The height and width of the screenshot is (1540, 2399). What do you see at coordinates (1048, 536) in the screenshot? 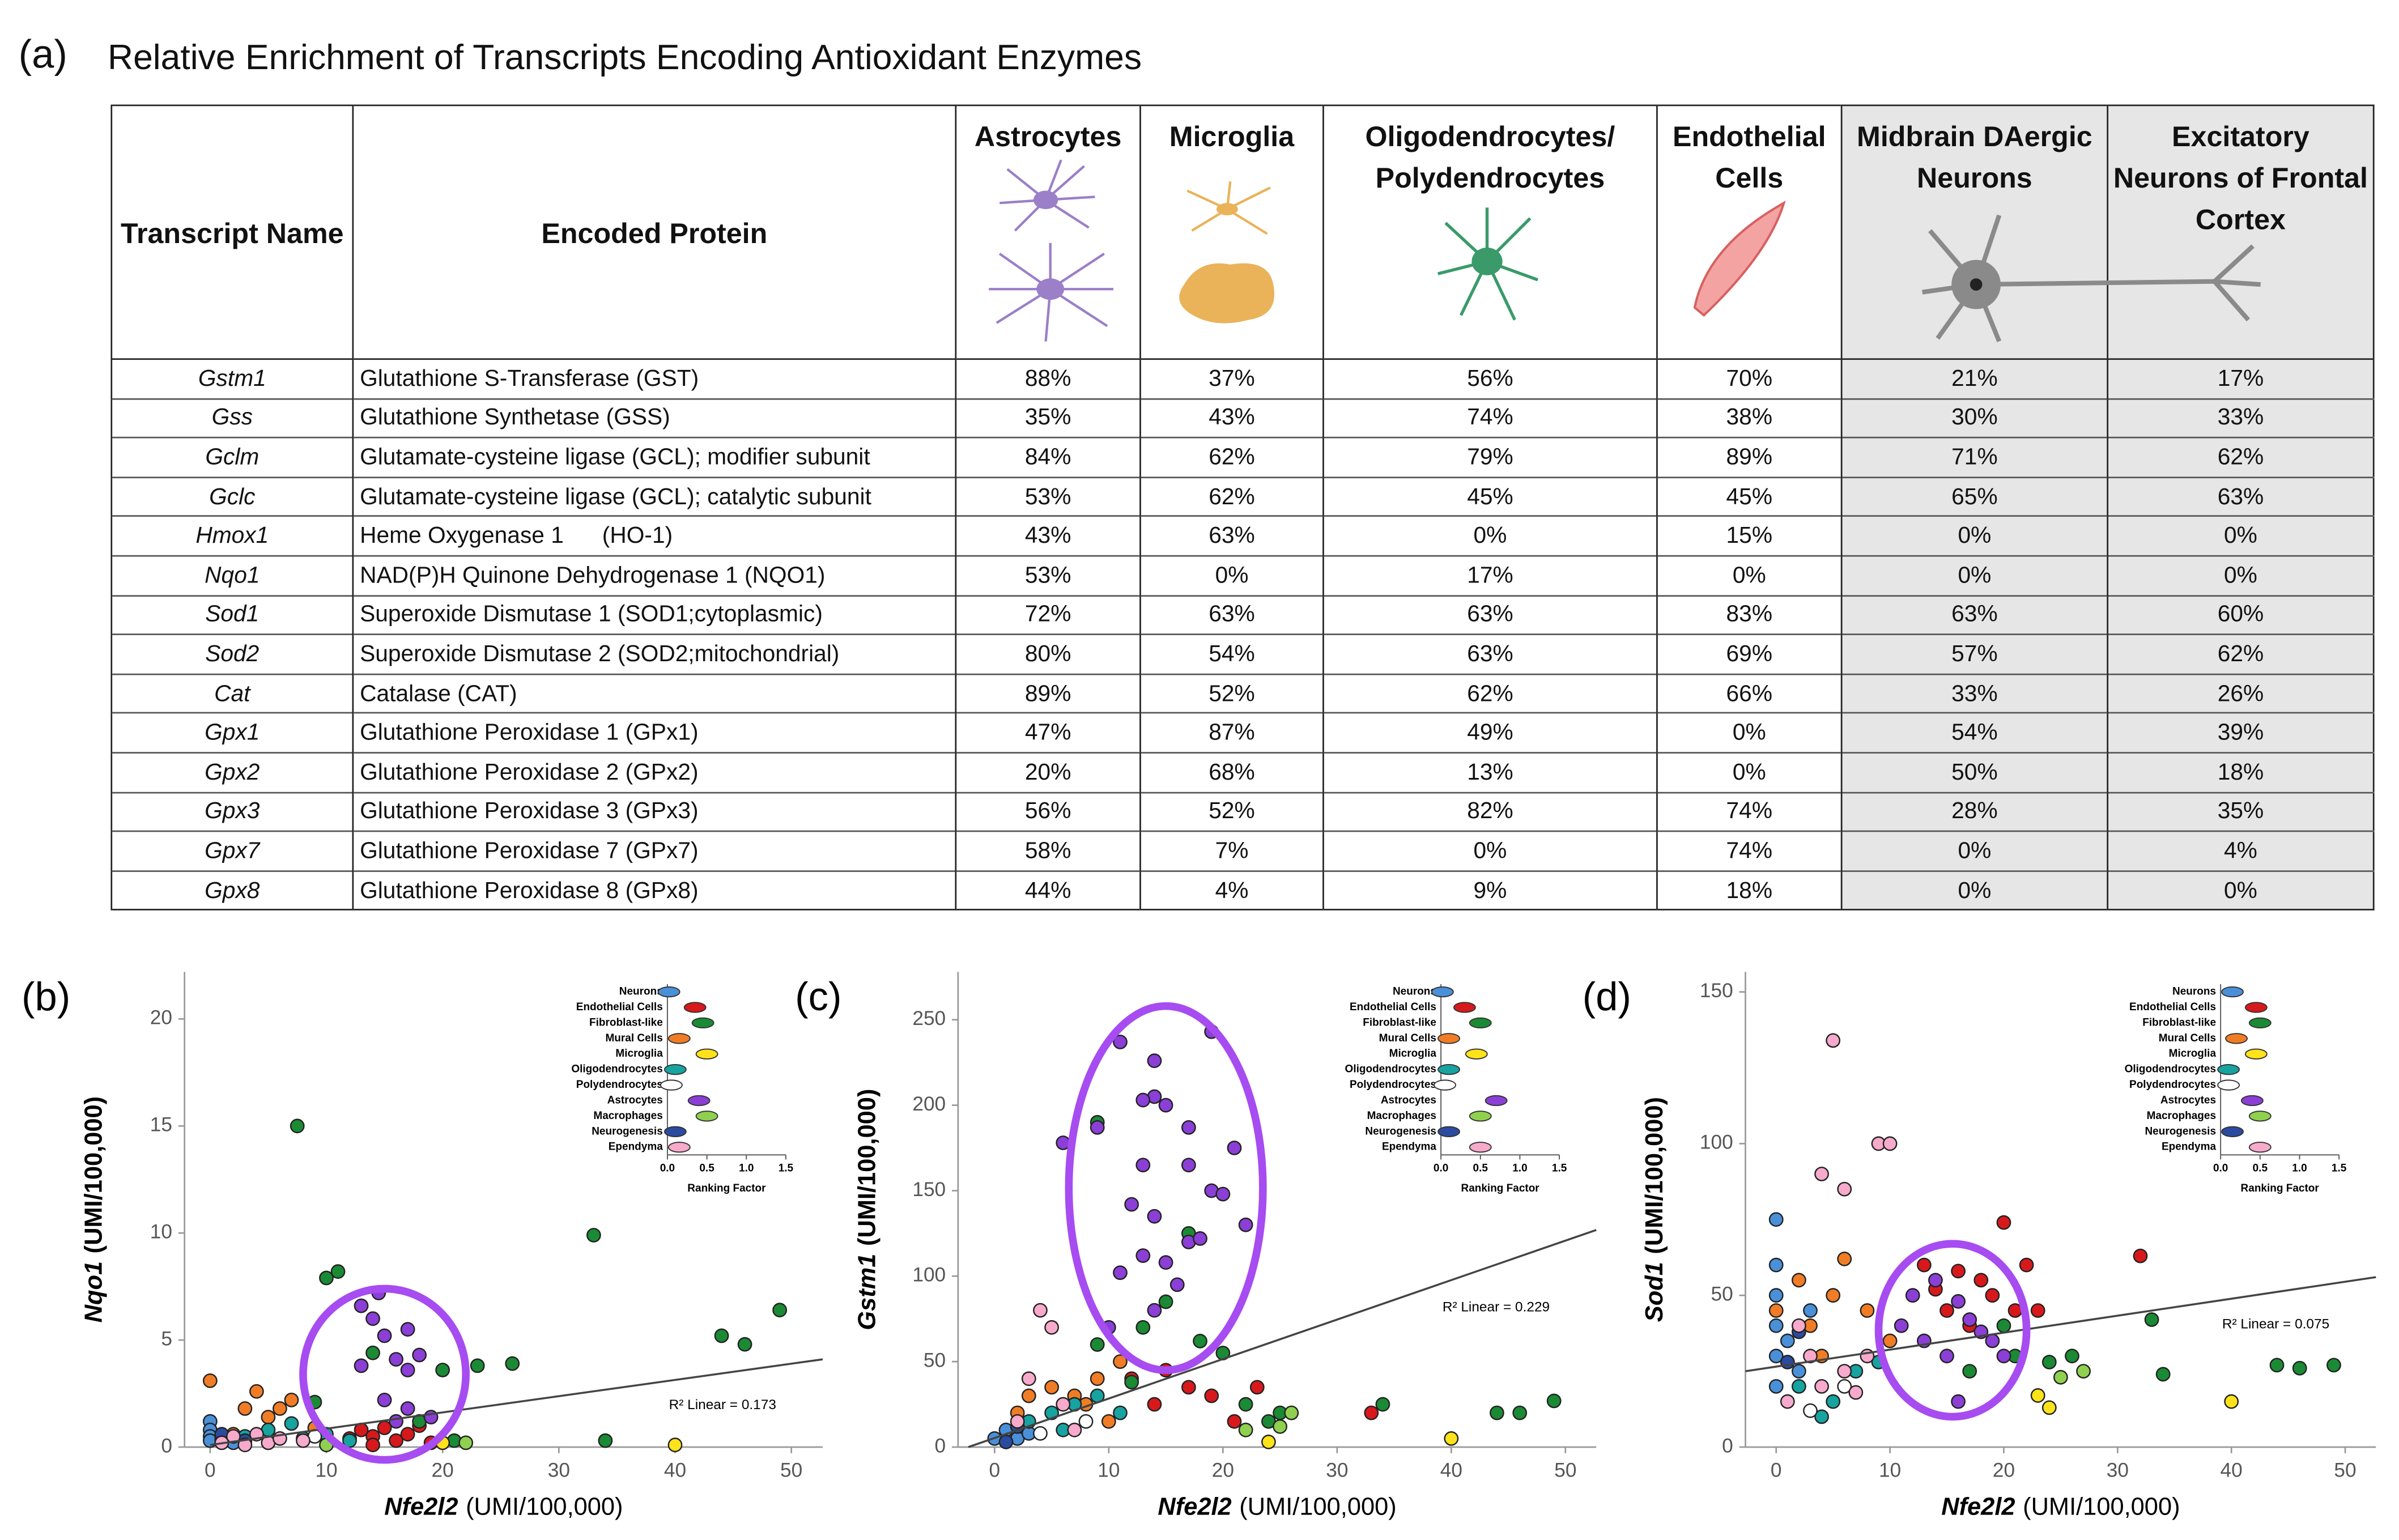
I see `table-cell: 43%` at bounding box center [1048, 536].